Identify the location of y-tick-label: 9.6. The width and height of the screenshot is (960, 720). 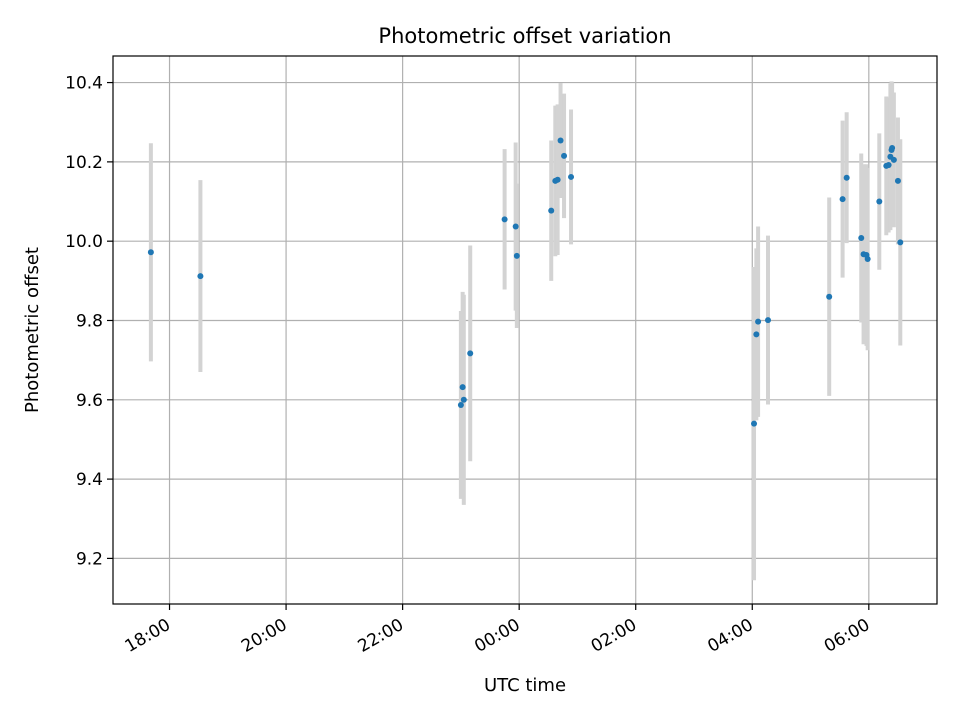
(89, 401).